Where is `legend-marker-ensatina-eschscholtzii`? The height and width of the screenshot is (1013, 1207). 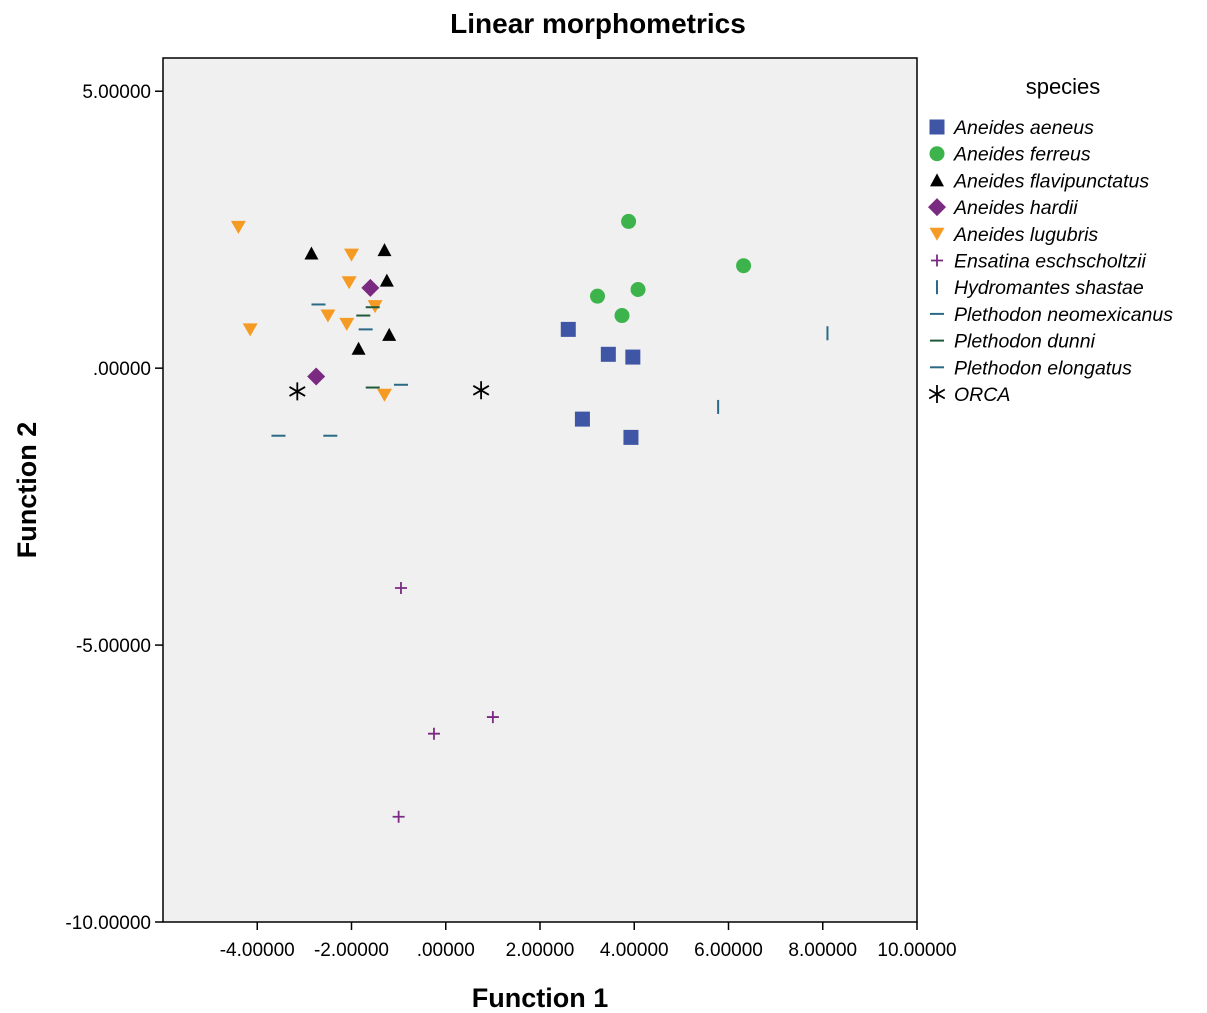
legend-marker-ensatina-eschscholtzii is located at coordinates (937, 260).